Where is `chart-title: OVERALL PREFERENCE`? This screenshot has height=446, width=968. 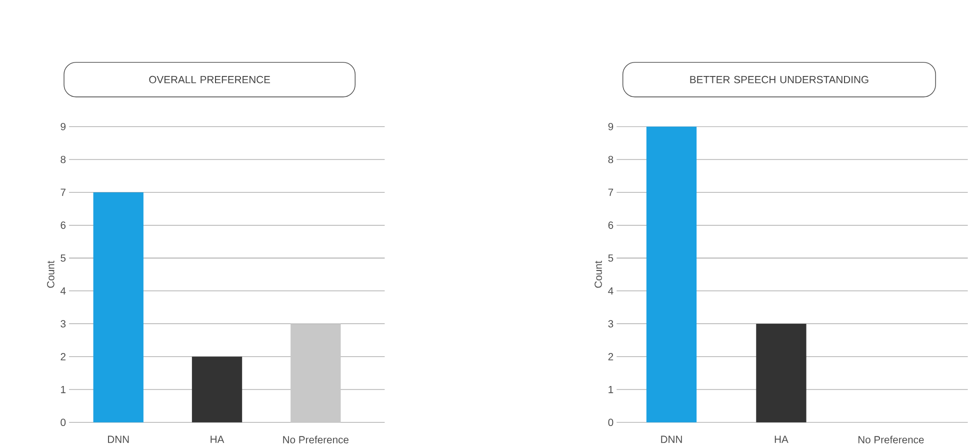 chart-title: OVERALL PREFERENCE is located at coordinates (209, 80).